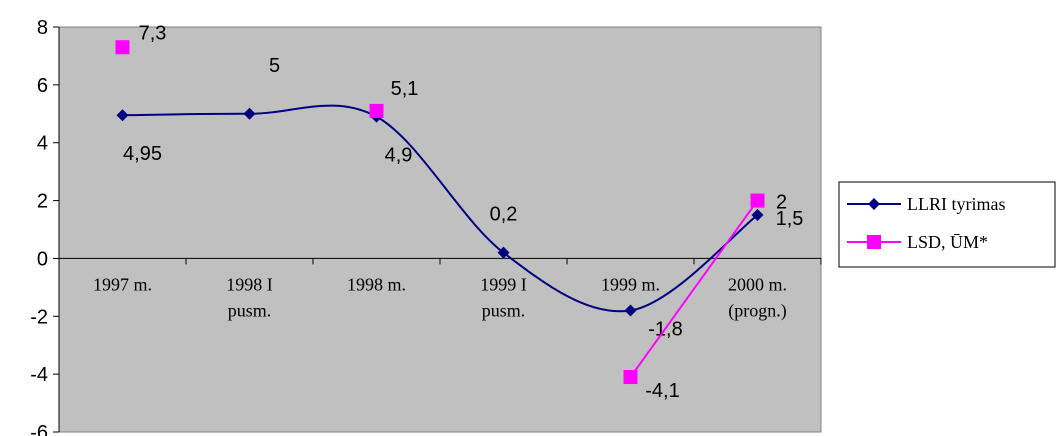 Image resolution: width=1057 pixels, height=436 pixels. What do you see at coordinates (376, 284) in the screenshot?
I see `x-tick-label: 1998 m.` at bounding box center [376, 284].